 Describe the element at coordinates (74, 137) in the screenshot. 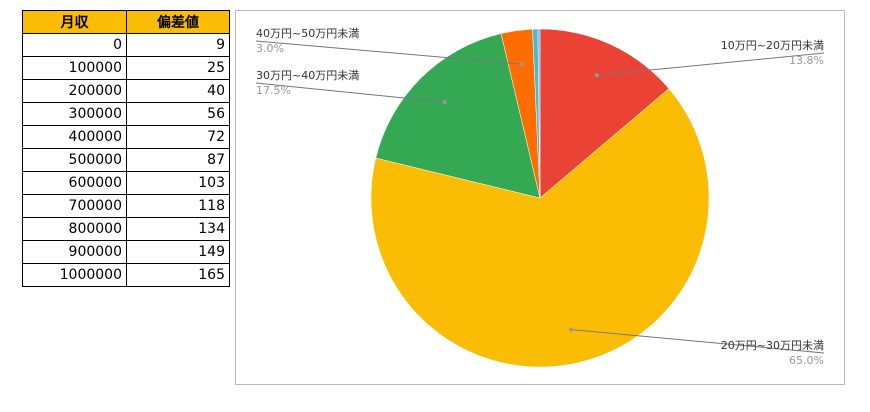

I see `table-cell: 400000` at that location.